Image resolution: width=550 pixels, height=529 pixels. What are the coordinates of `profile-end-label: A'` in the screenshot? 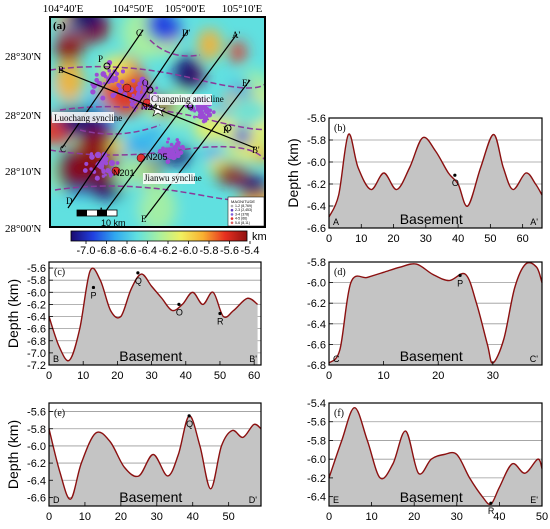 It's located at (534, 222).